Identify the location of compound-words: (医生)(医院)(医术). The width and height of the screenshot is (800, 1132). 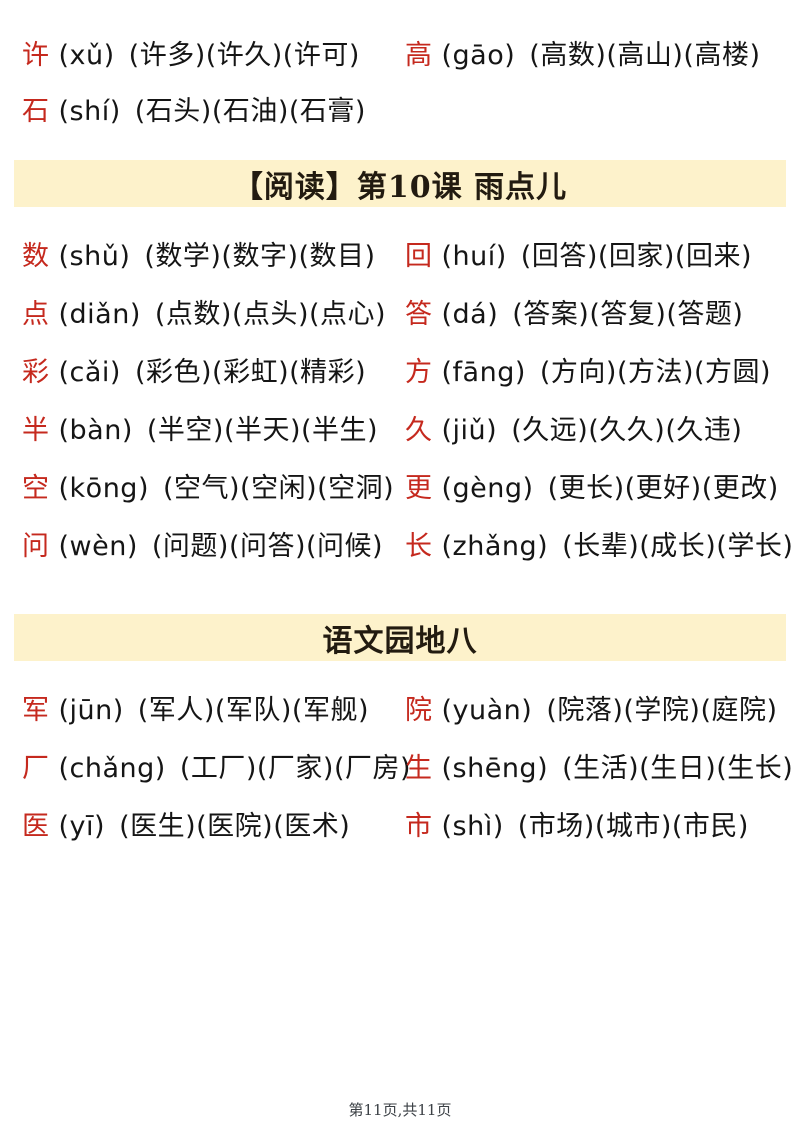
(235, 826).